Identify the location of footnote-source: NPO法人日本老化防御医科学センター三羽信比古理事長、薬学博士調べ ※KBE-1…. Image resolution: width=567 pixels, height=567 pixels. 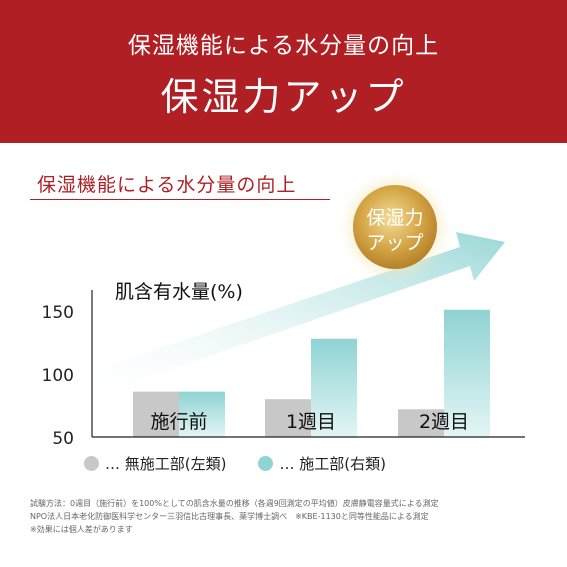
(229, 516).